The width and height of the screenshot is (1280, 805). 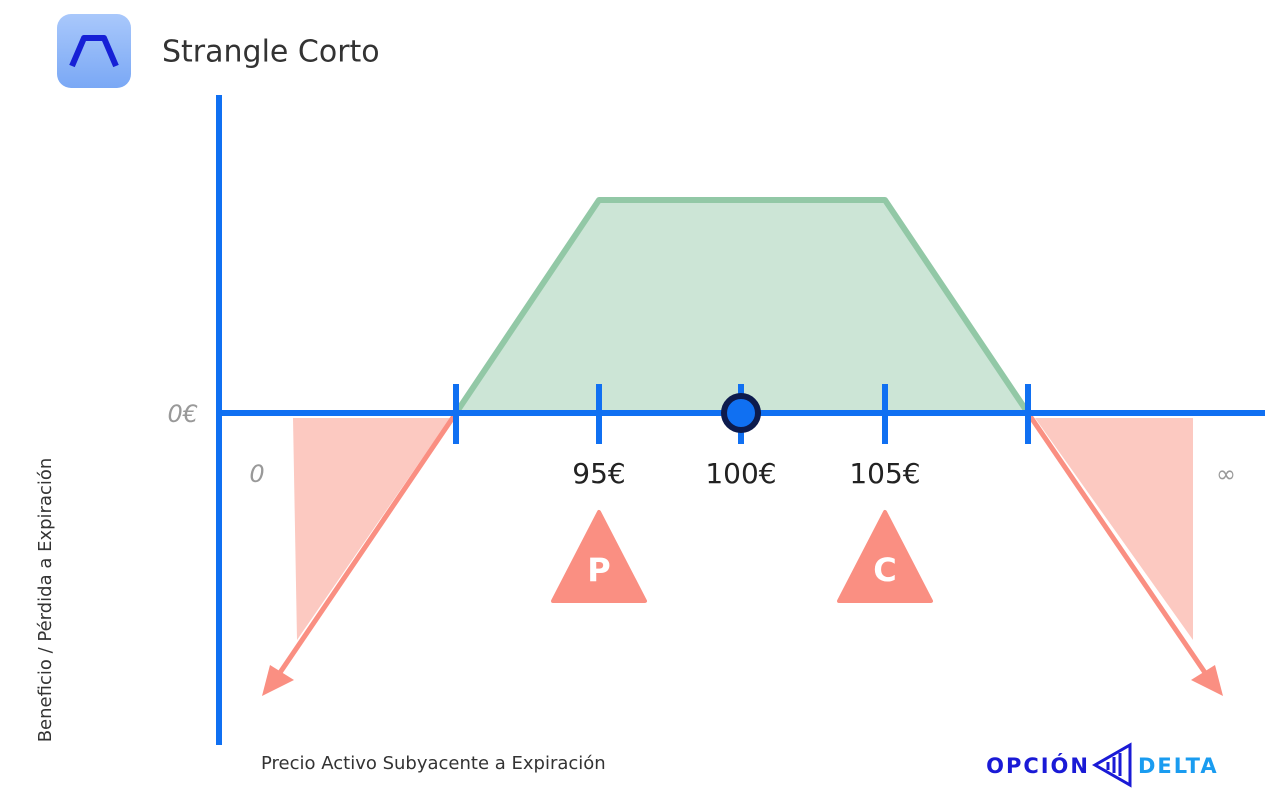 I want to click on title: Strangle Corto, so click(x=271, y=52).